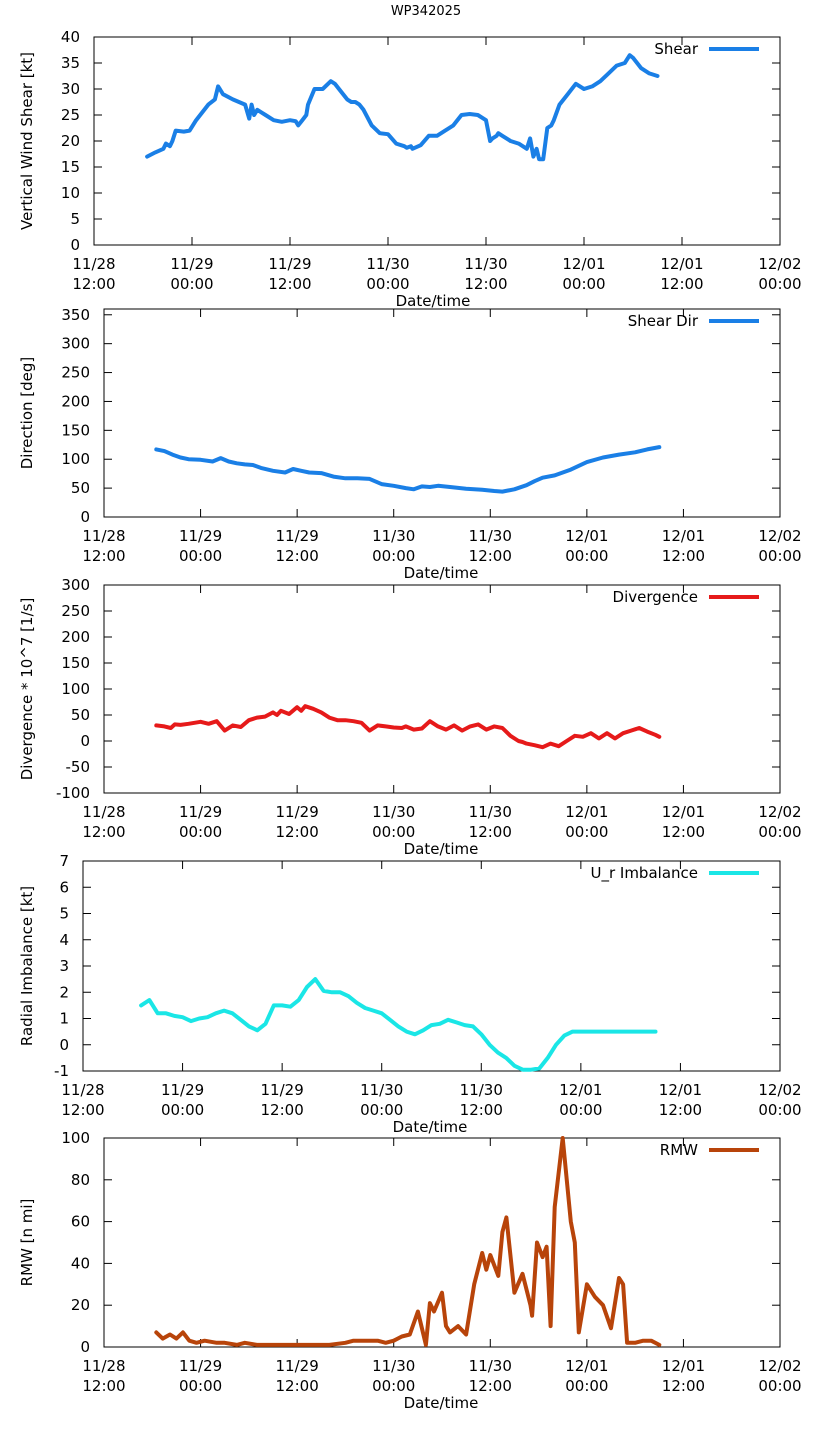 The height and width of the screenshot is (1439, 822). What do you see at coordinates (73, 793) in the screenshot?
I see `y-tick-label: -100` at bounding box center [73, 793].